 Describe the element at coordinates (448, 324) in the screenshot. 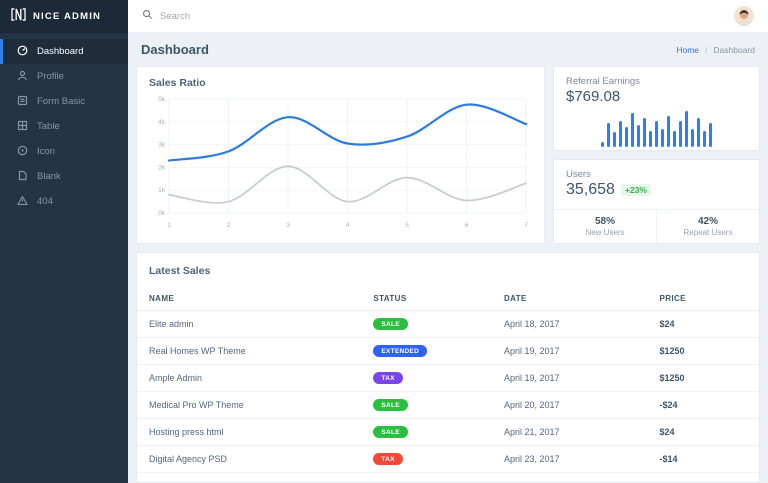

I see `table-row: Elite admin SALE April 18, 2017 $24` at that location.